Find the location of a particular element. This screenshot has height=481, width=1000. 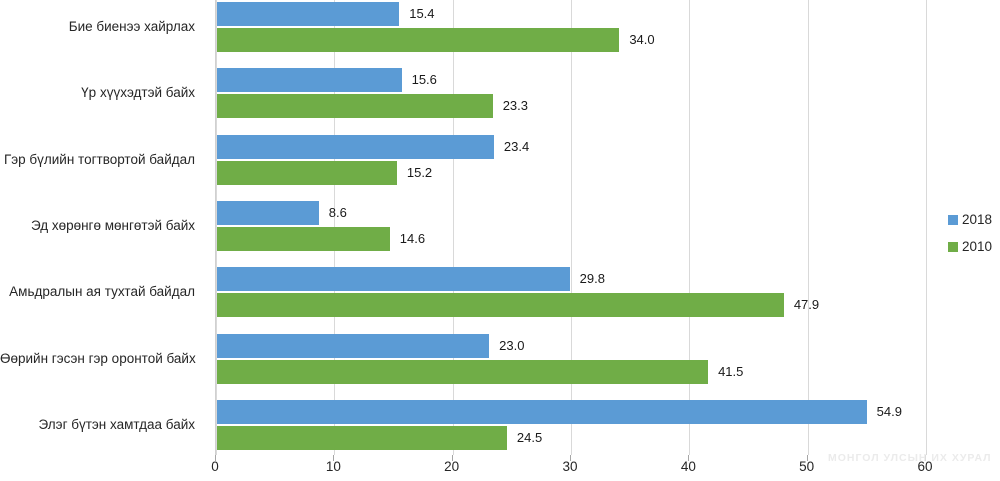

category-label: Үр хүүхэдтэй байх is located at coordinates (138, 93).